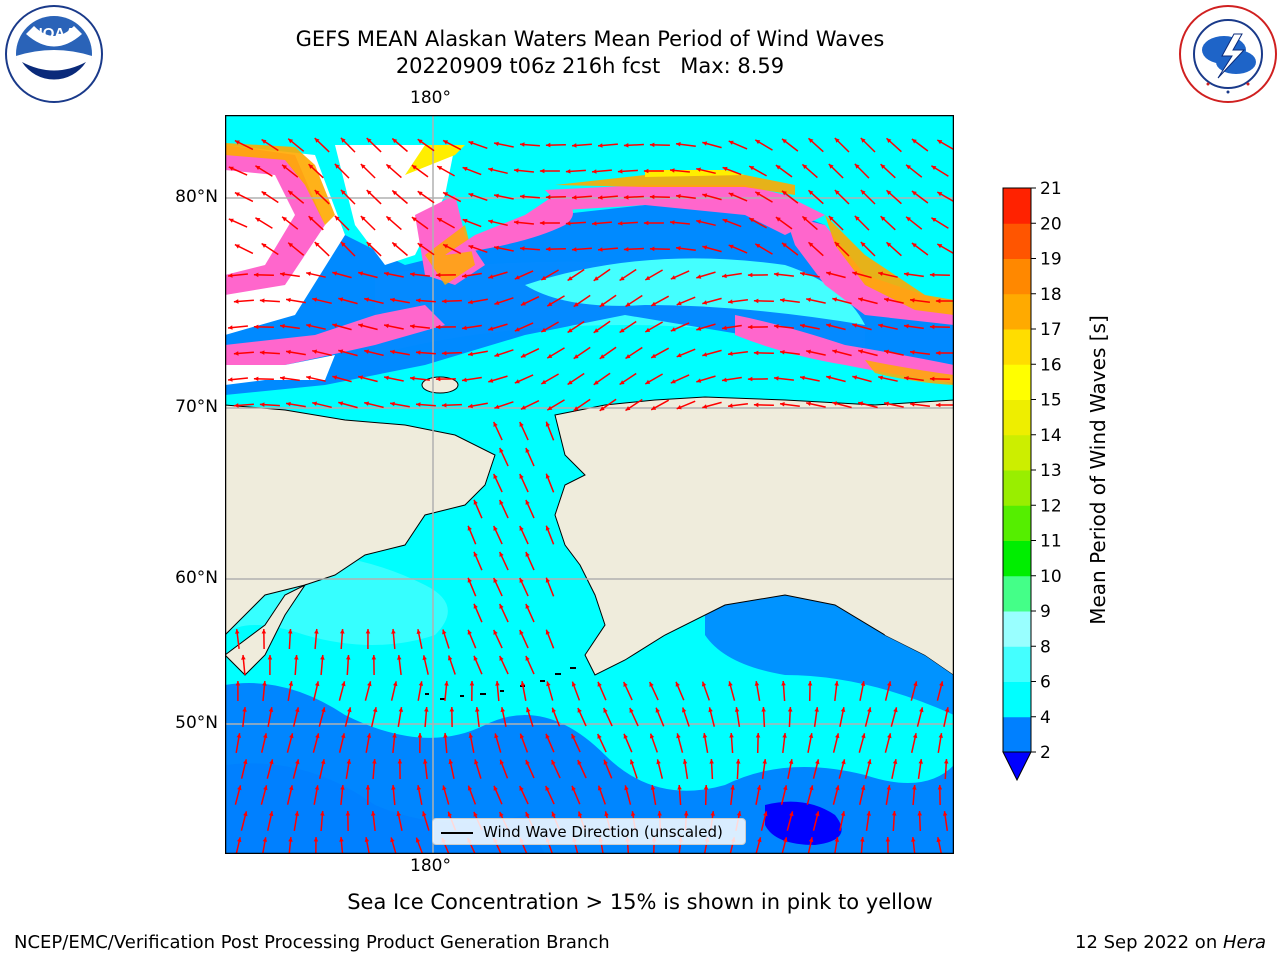 Image resolution: width=1280 pixels, height=960 pixels. I want to click on nws-logo-icon, so click(1228, 54).